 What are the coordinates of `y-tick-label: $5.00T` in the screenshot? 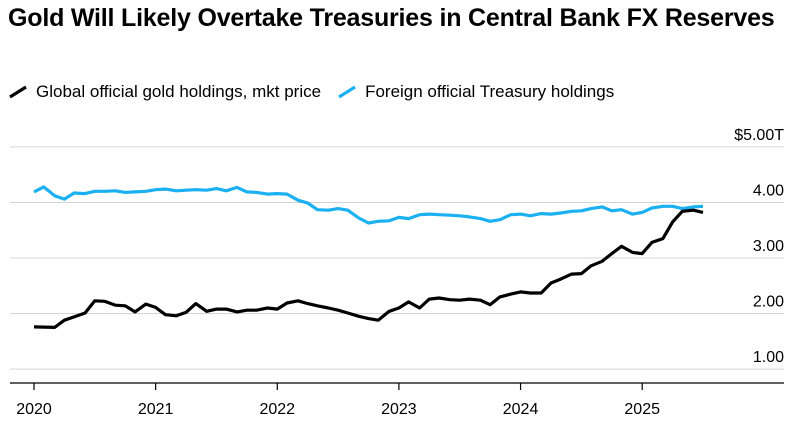 It's located at (759, 135).